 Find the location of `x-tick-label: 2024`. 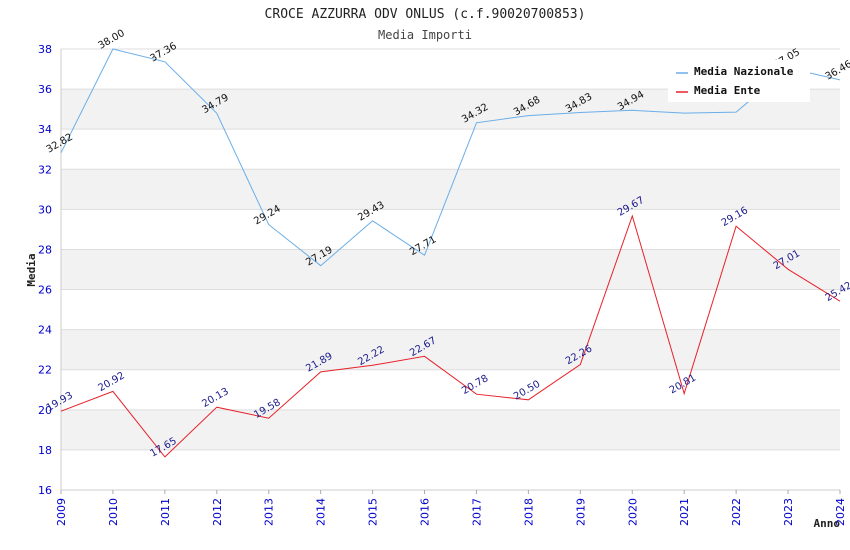

x-tick-label: 2024 is located at coordinates (840, 512).